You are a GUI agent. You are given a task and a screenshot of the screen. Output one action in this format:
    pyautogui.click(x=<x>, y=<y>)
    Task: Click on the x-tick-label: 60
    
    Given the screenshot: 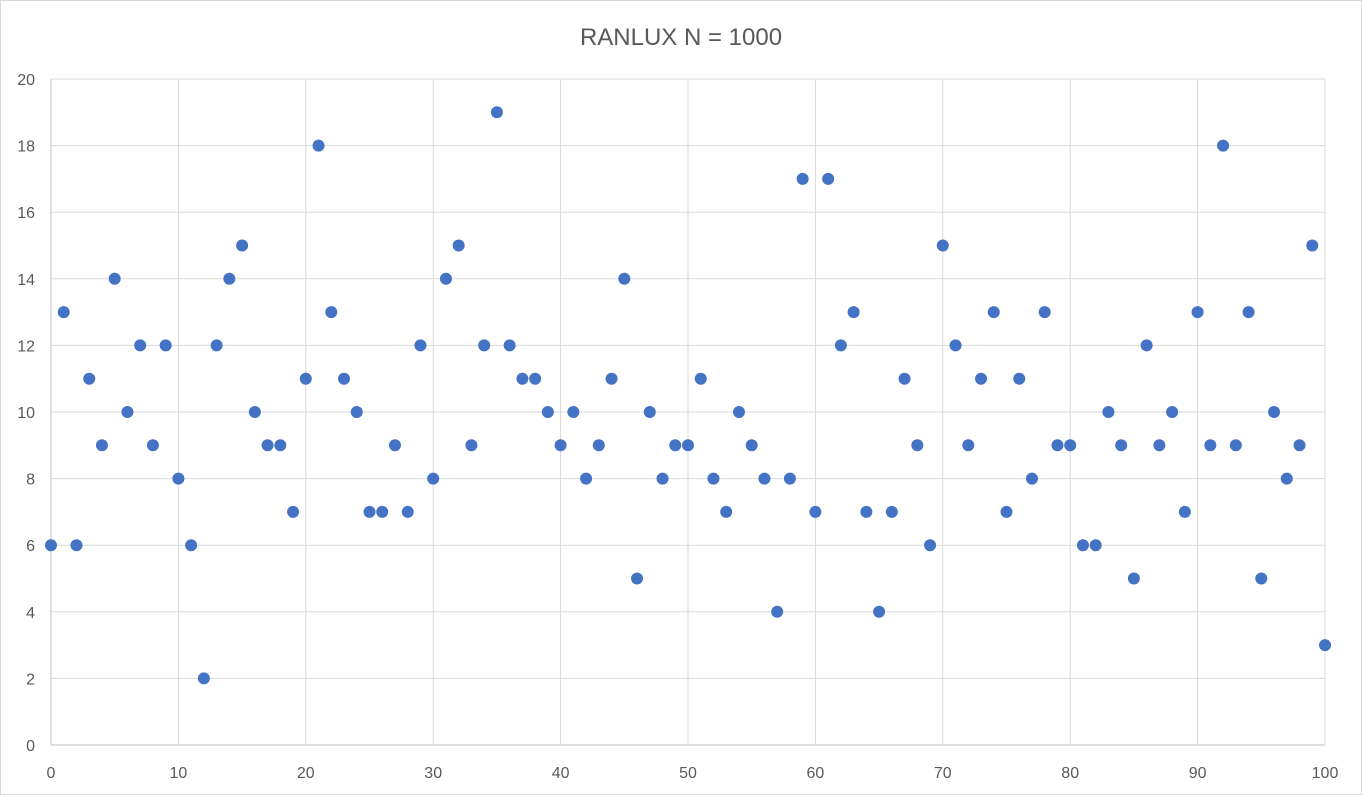 What is the action you would take?
    pyautogui.click(x=816, y=773)
    